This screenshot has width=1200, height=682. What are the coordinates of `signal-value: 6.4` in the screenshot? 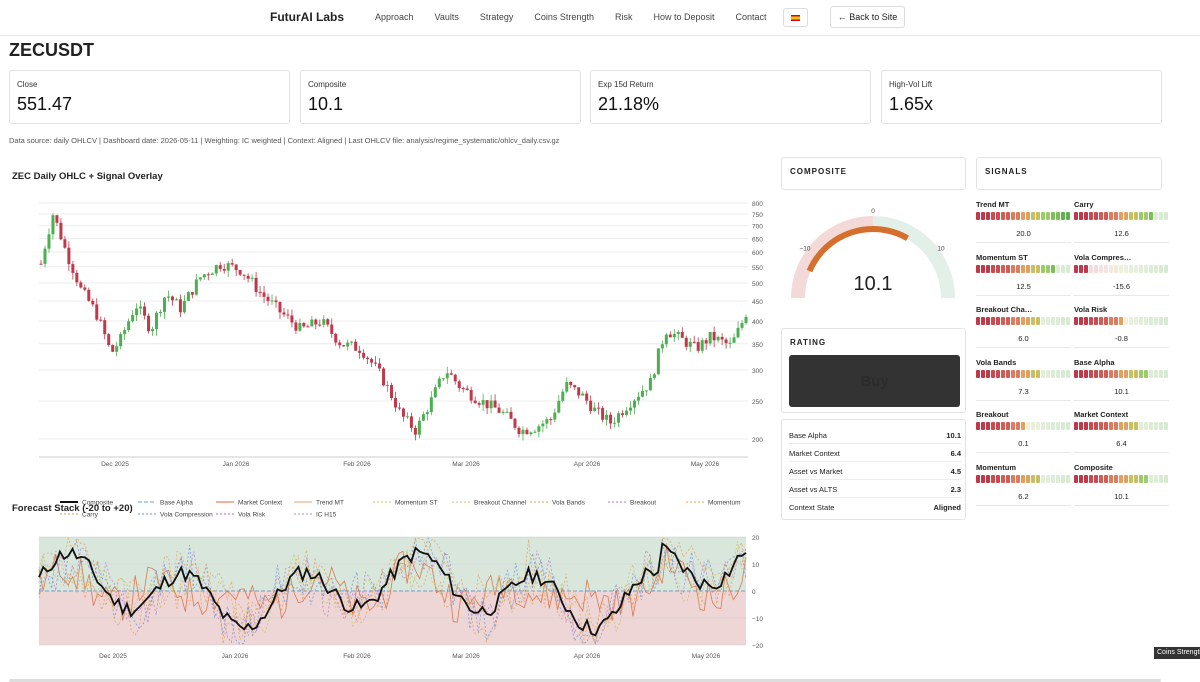 It's located at (1121, 444).